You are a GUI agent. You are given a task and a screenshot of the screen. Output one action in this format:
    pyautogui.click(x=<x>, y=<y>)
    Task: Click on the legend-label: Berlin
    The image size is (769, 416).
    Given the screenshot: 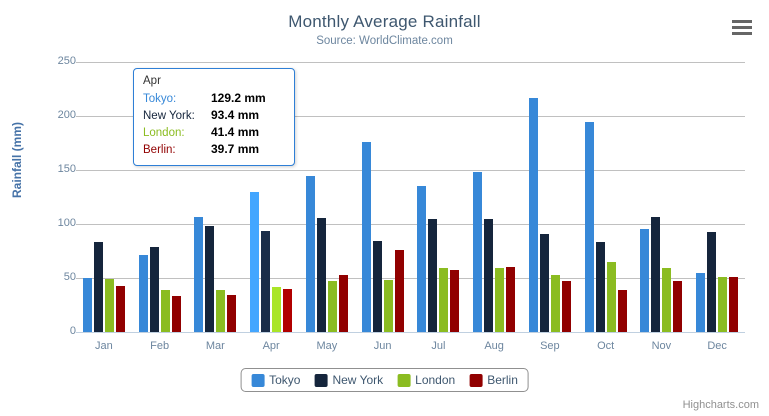 What is the action you would take?
    pyautogui.click(x=502, y=380)
    